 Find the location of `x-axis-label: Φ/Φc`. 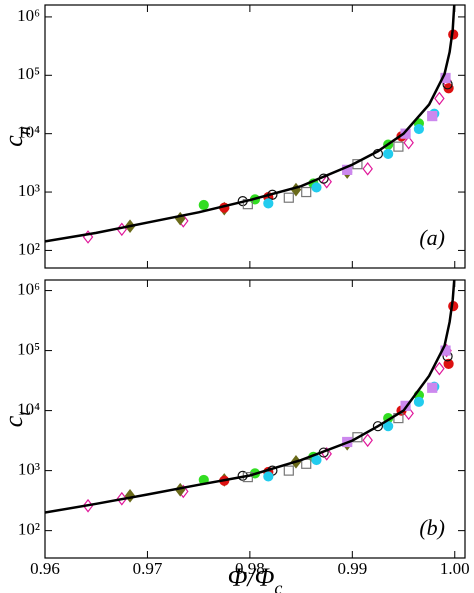

x-axis-label: Φ/Φc is located at coordinates (255, 578).